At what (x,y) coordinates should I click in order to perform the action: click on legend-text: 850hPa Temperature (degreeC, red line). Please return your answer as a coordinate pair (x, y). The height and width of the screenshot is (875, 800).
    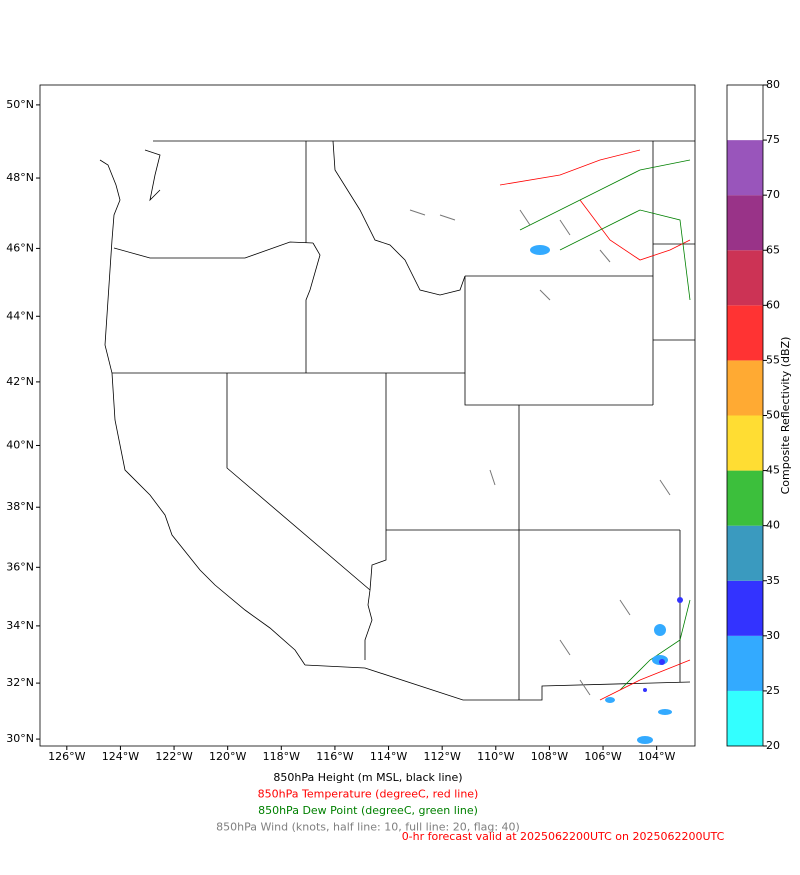
    Looking at the image, I should click on (368, 794).